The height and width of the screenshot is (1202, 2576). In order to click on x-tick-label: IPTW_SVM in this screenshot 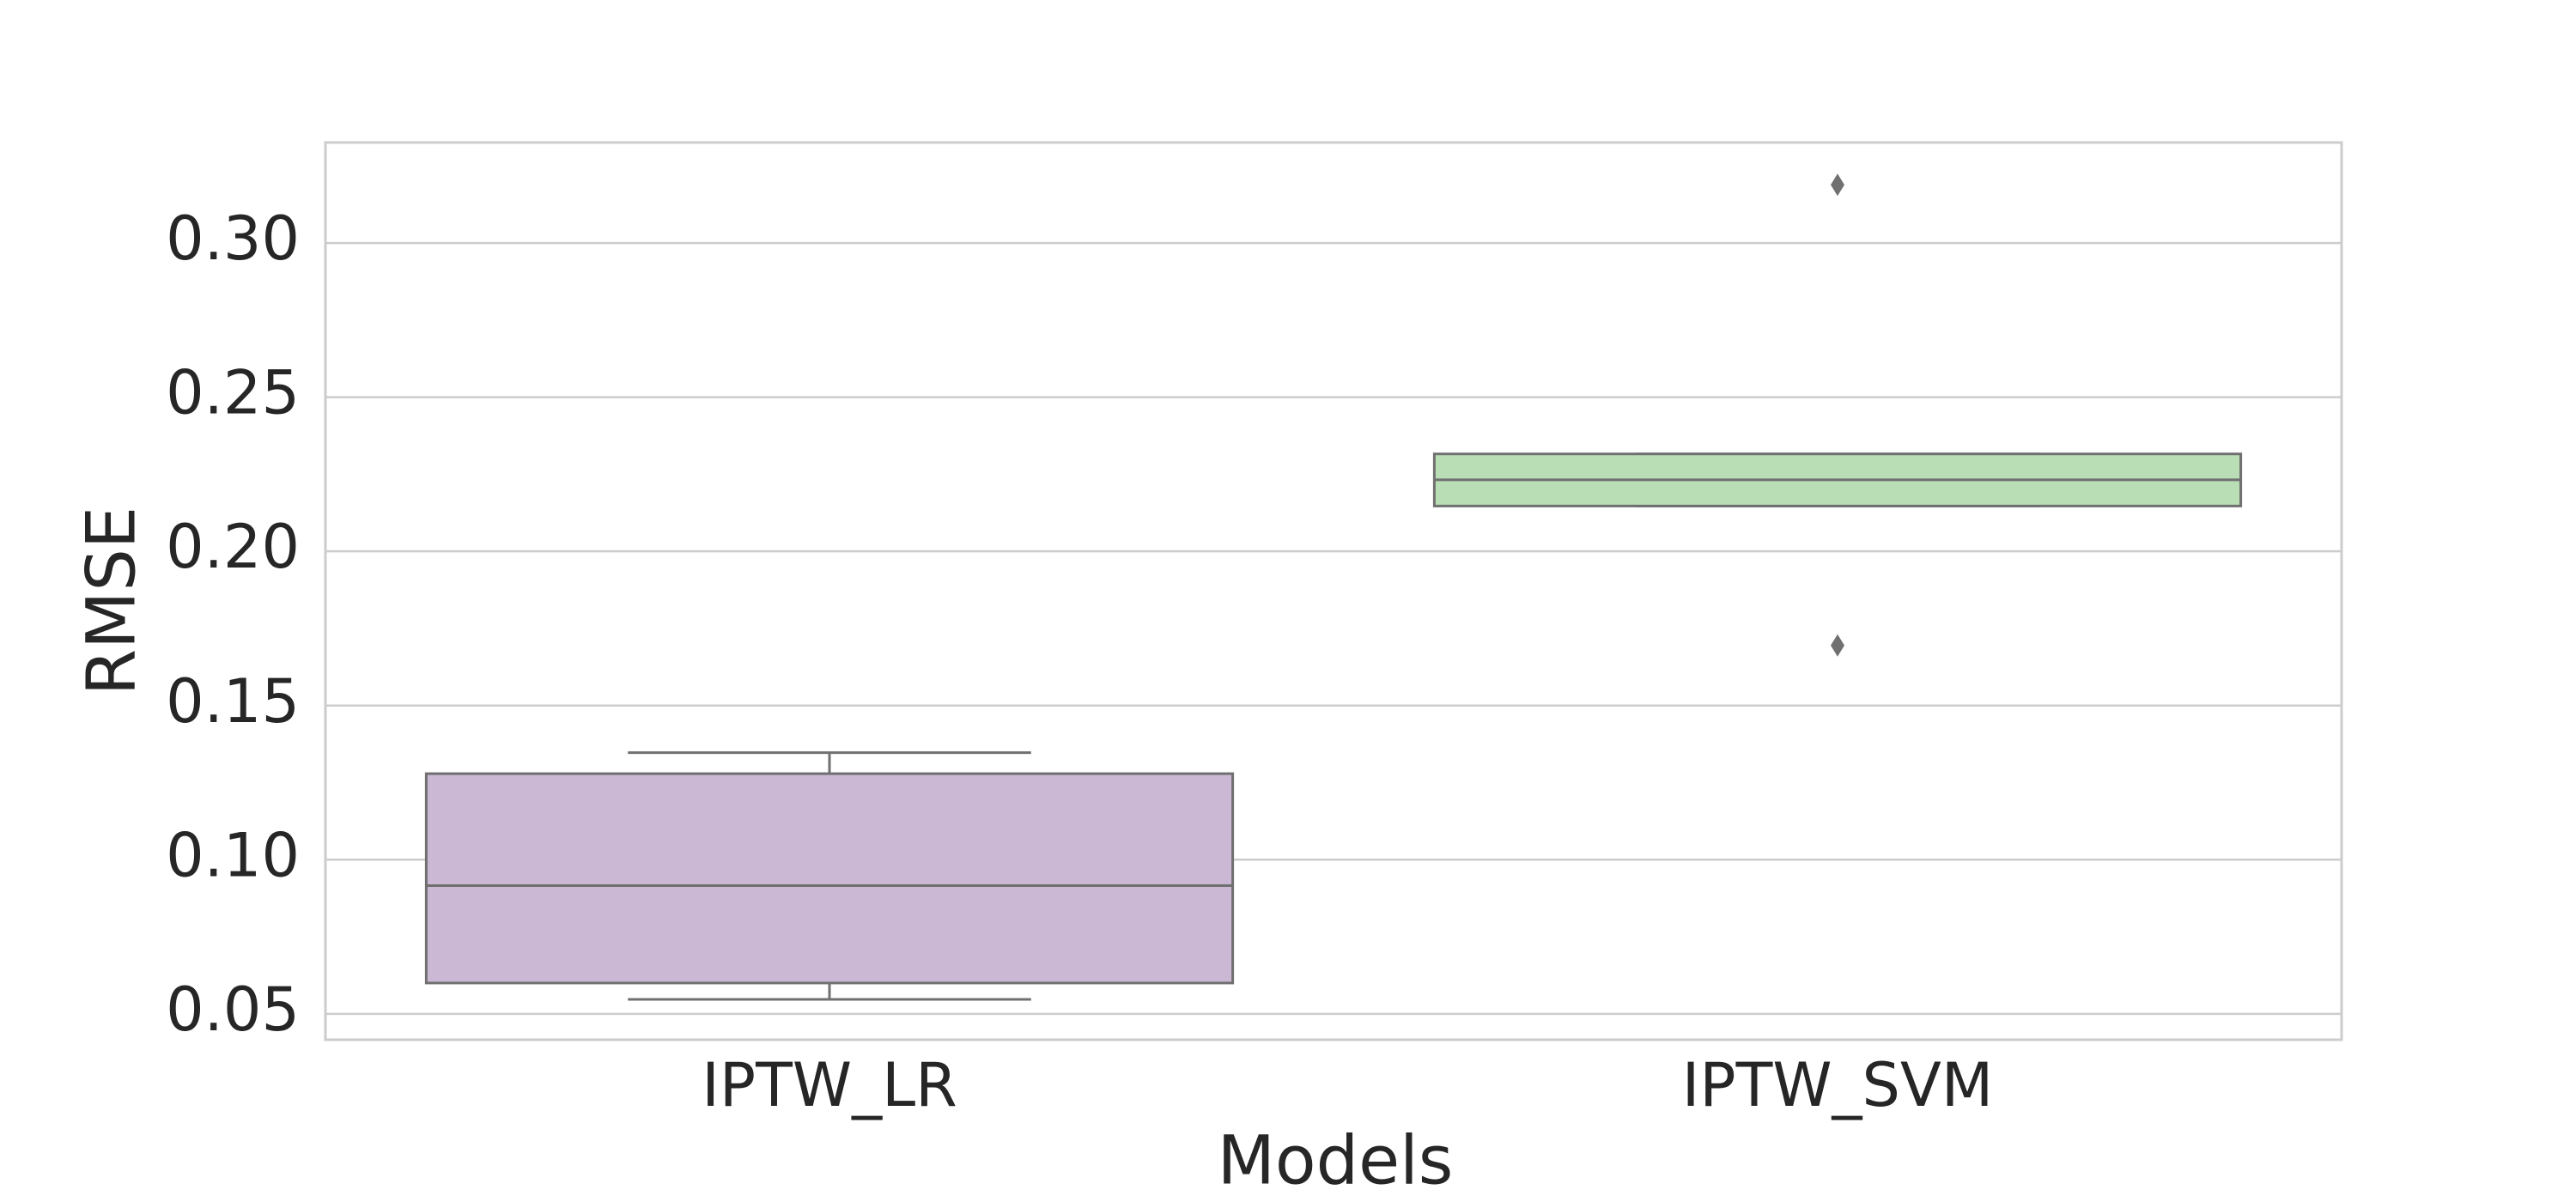, I will do `click(1838, 1085)`.